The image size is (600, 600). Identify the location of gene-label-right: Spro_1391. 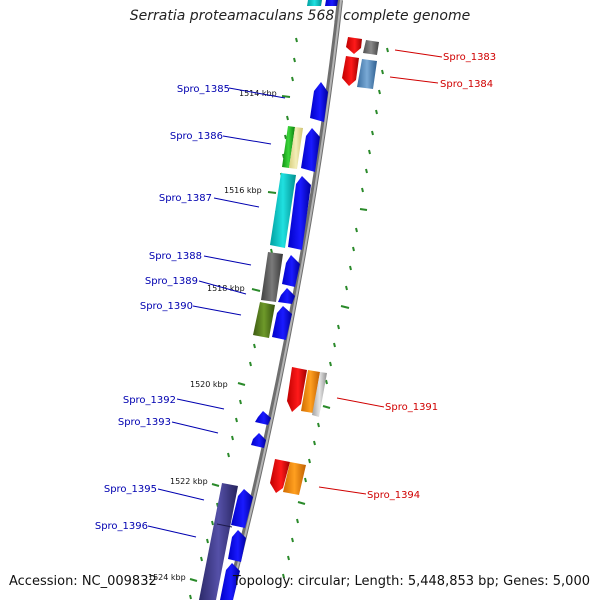
(411, 407).